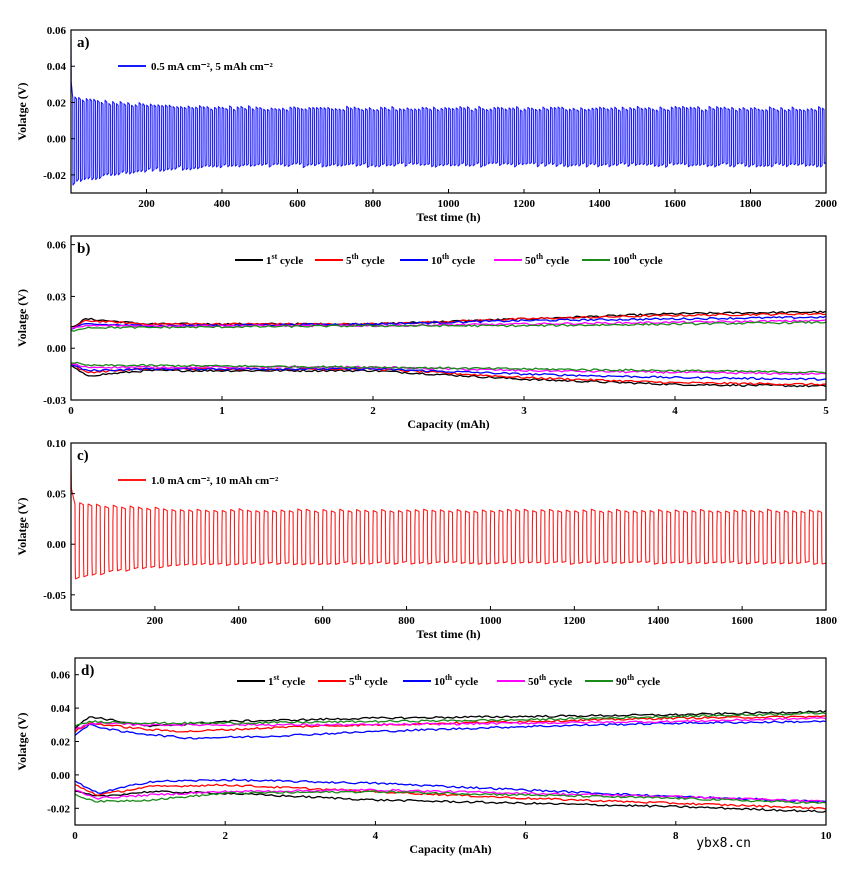  Describe the element at coordinates (54, 596) in the screenshot. I see `y-tick-label-c-0: -0.05` at that location.